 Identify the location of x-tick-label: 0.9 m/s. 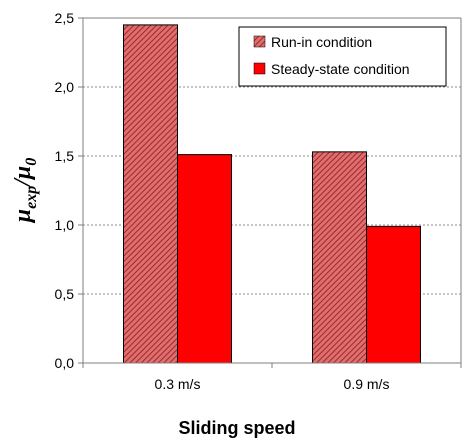
(367, 384).